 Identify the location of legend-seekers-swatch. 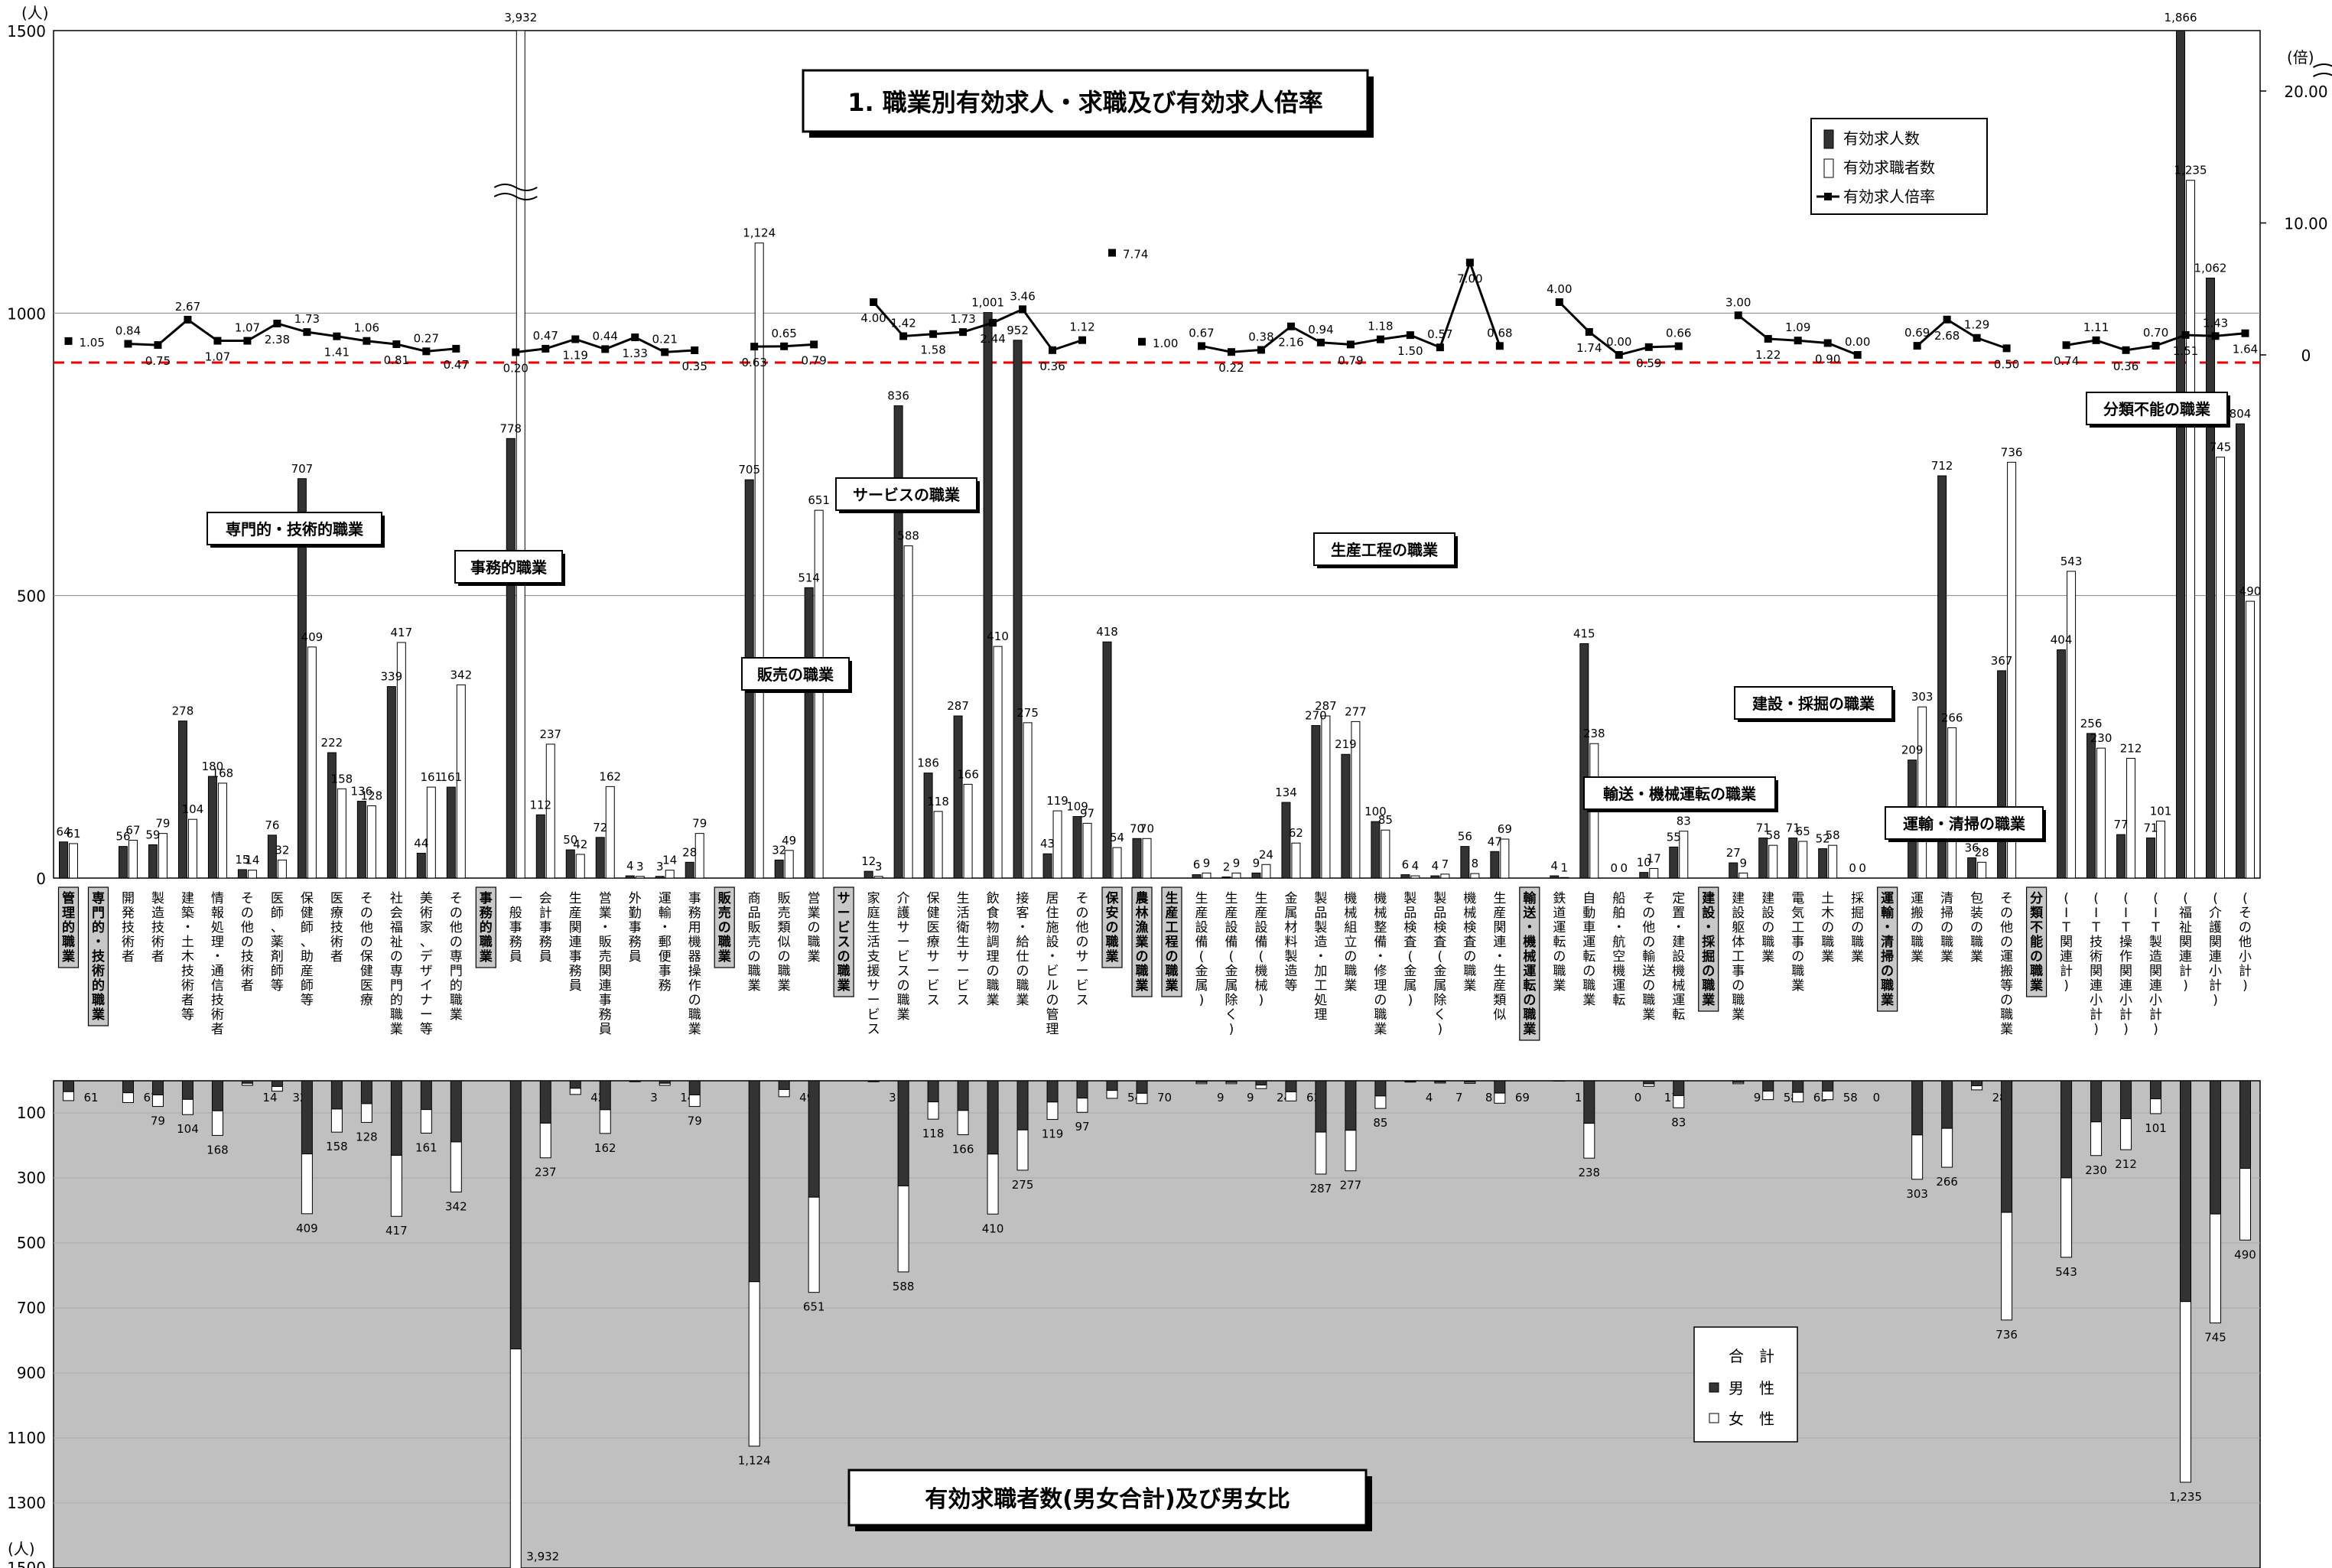
(1829, 168).